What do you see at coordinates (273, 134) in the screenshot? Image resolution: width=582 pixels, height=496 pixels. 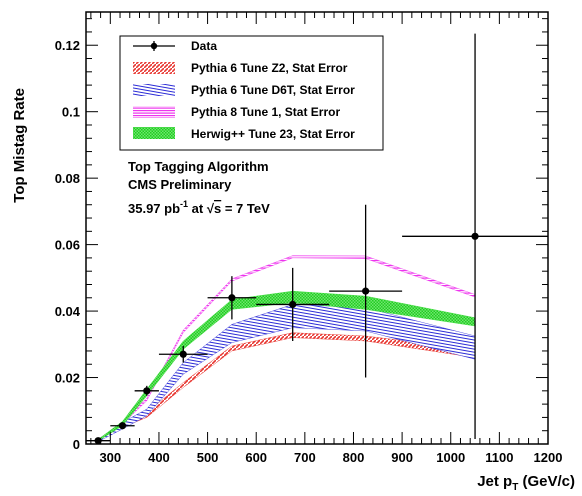 I see `legend-label-herwig: Herwig++ Tune 23, Stat Error` at bounding box center [273, 134].